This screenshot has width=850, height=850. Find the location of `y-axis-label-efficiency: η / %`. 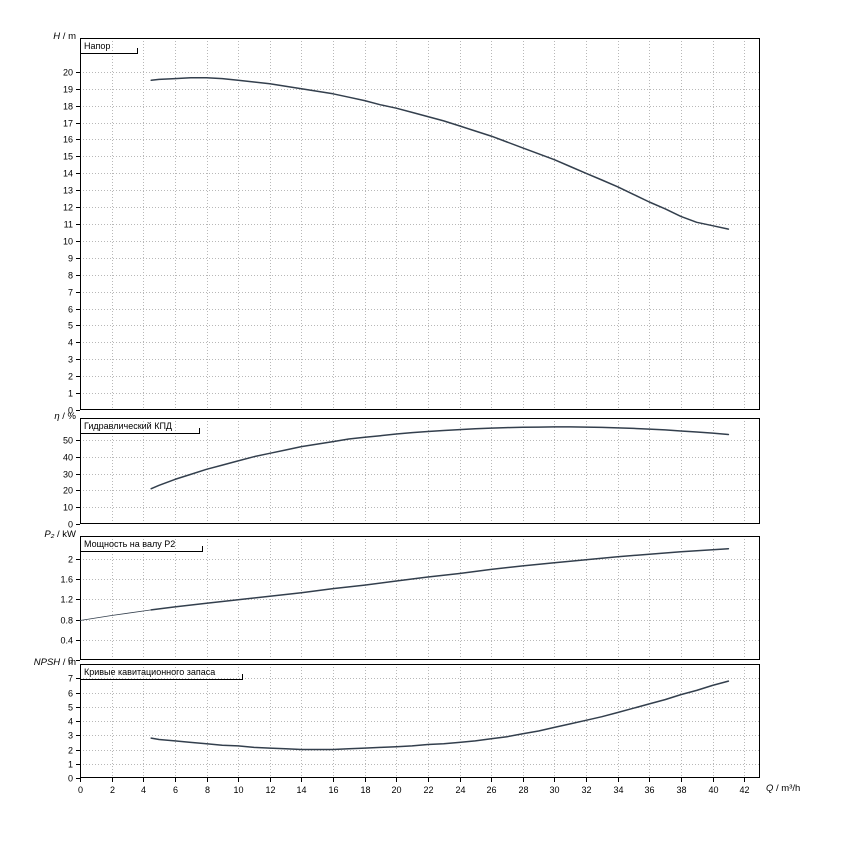

y-axis-label-efficiency: η / % is located at coordinates (38, 416).